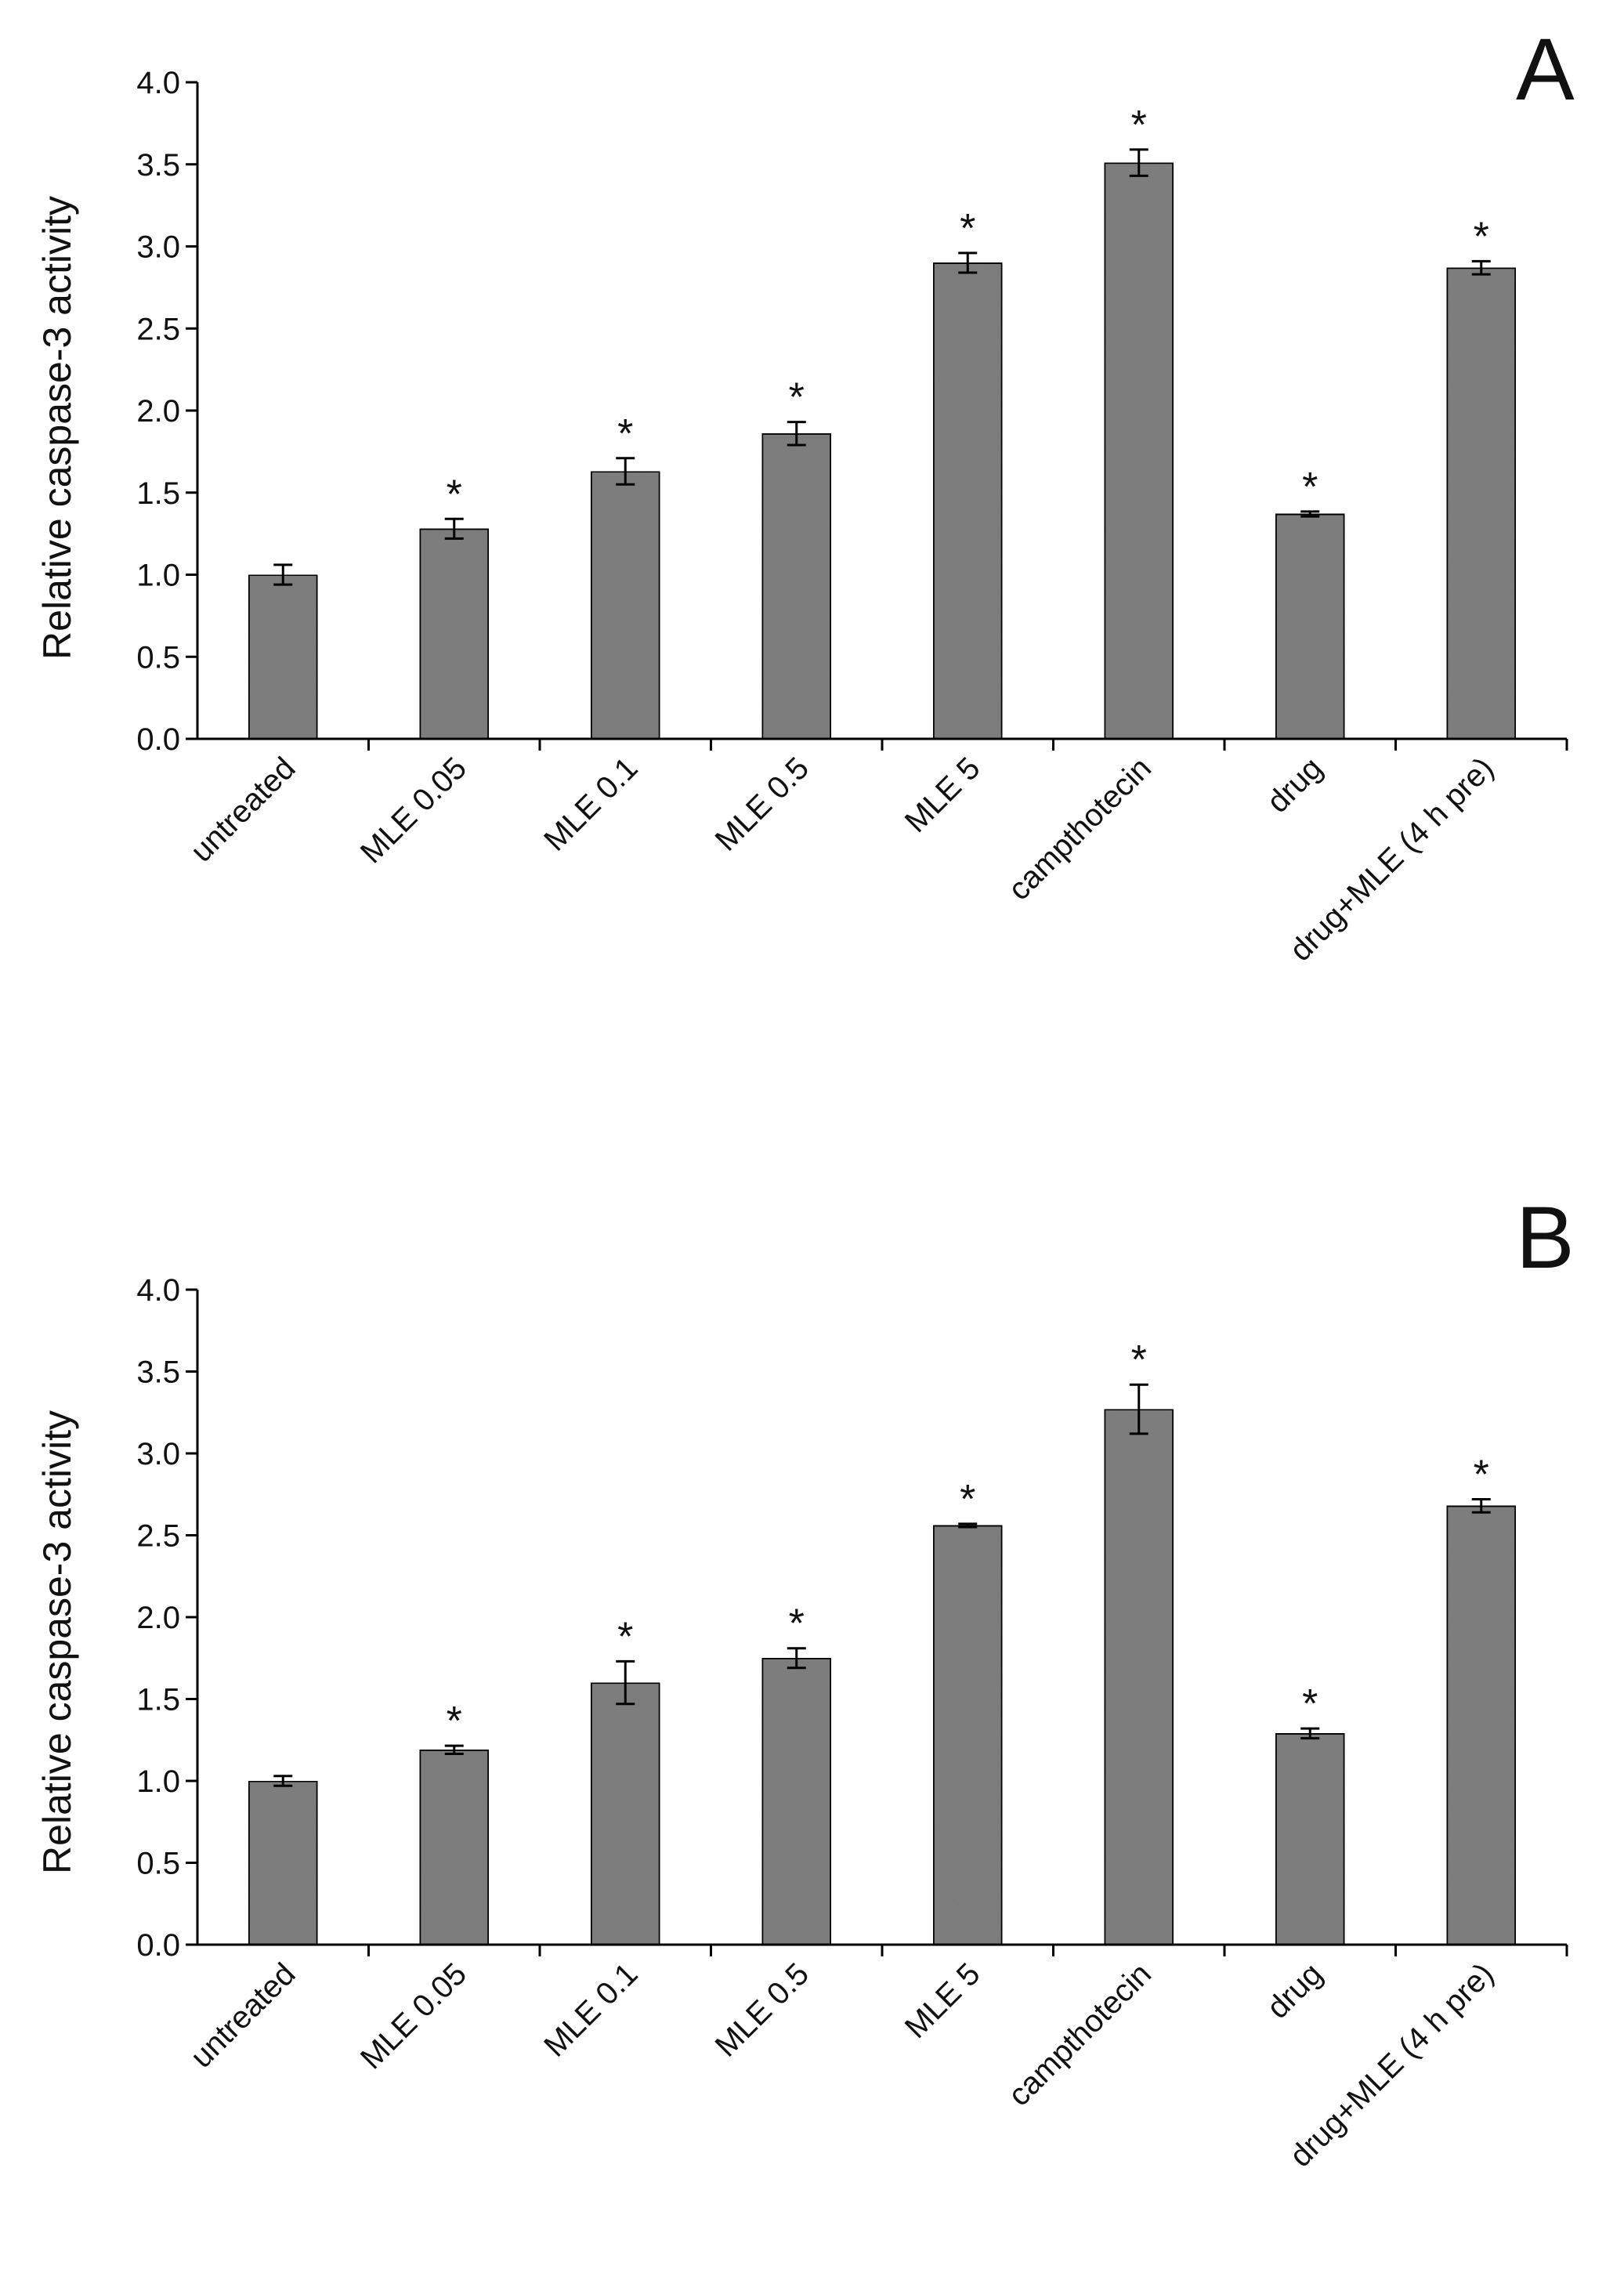 The image size is (1624, 2280). What do you see at coordinates (57, 1642) in the screenshot?
I see `panel-b-y-axis-title: Relative caspase-3 activity` at bounding box center [57, 1642].